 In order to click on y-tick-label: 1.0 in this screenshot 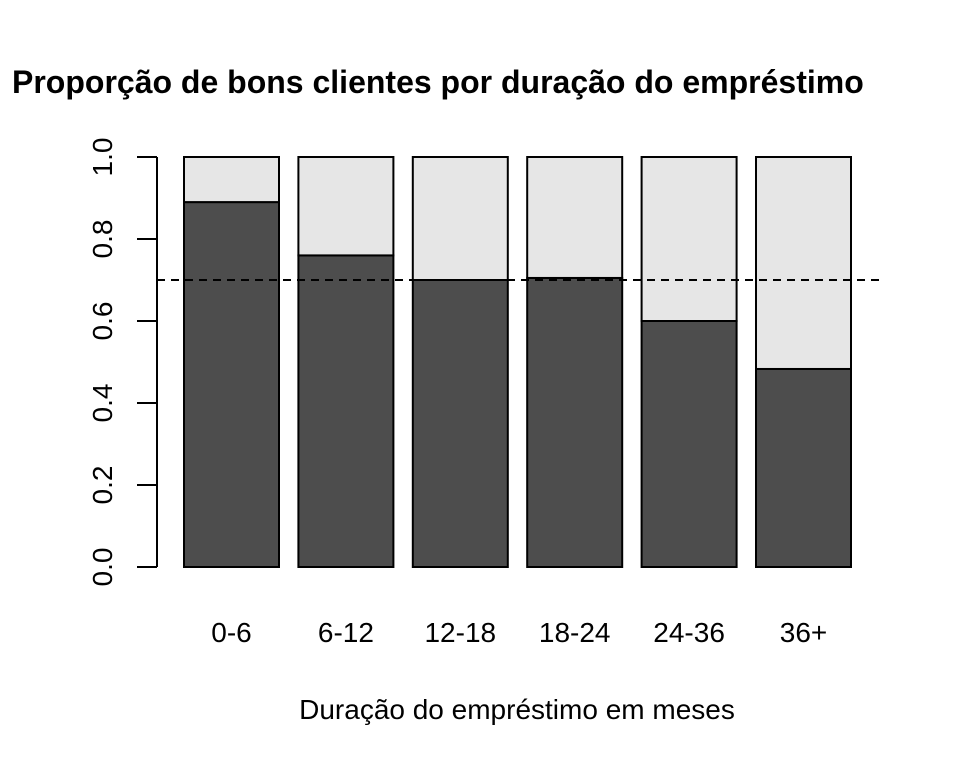, I will do `click(102, 157)`.